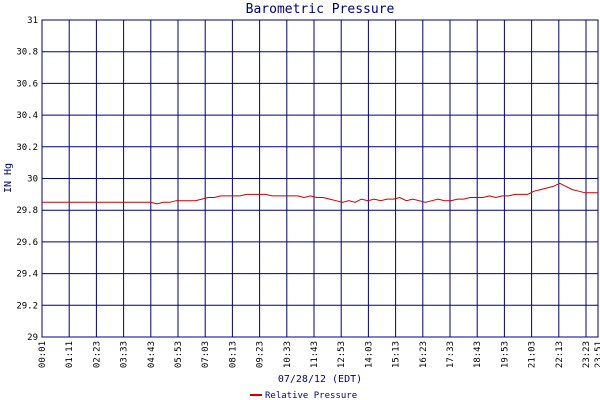 The image size is (600, 400). What do you see at coordinates (27, 148) in the screenshot?
I see `y-tick-label: 30.2` at bounding box center [27, 148].